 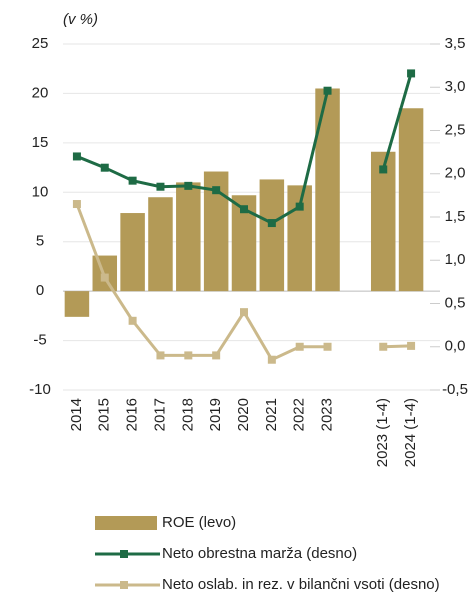 I want to click on y2-tick-label: 3,0, so click(x=455, y=86).